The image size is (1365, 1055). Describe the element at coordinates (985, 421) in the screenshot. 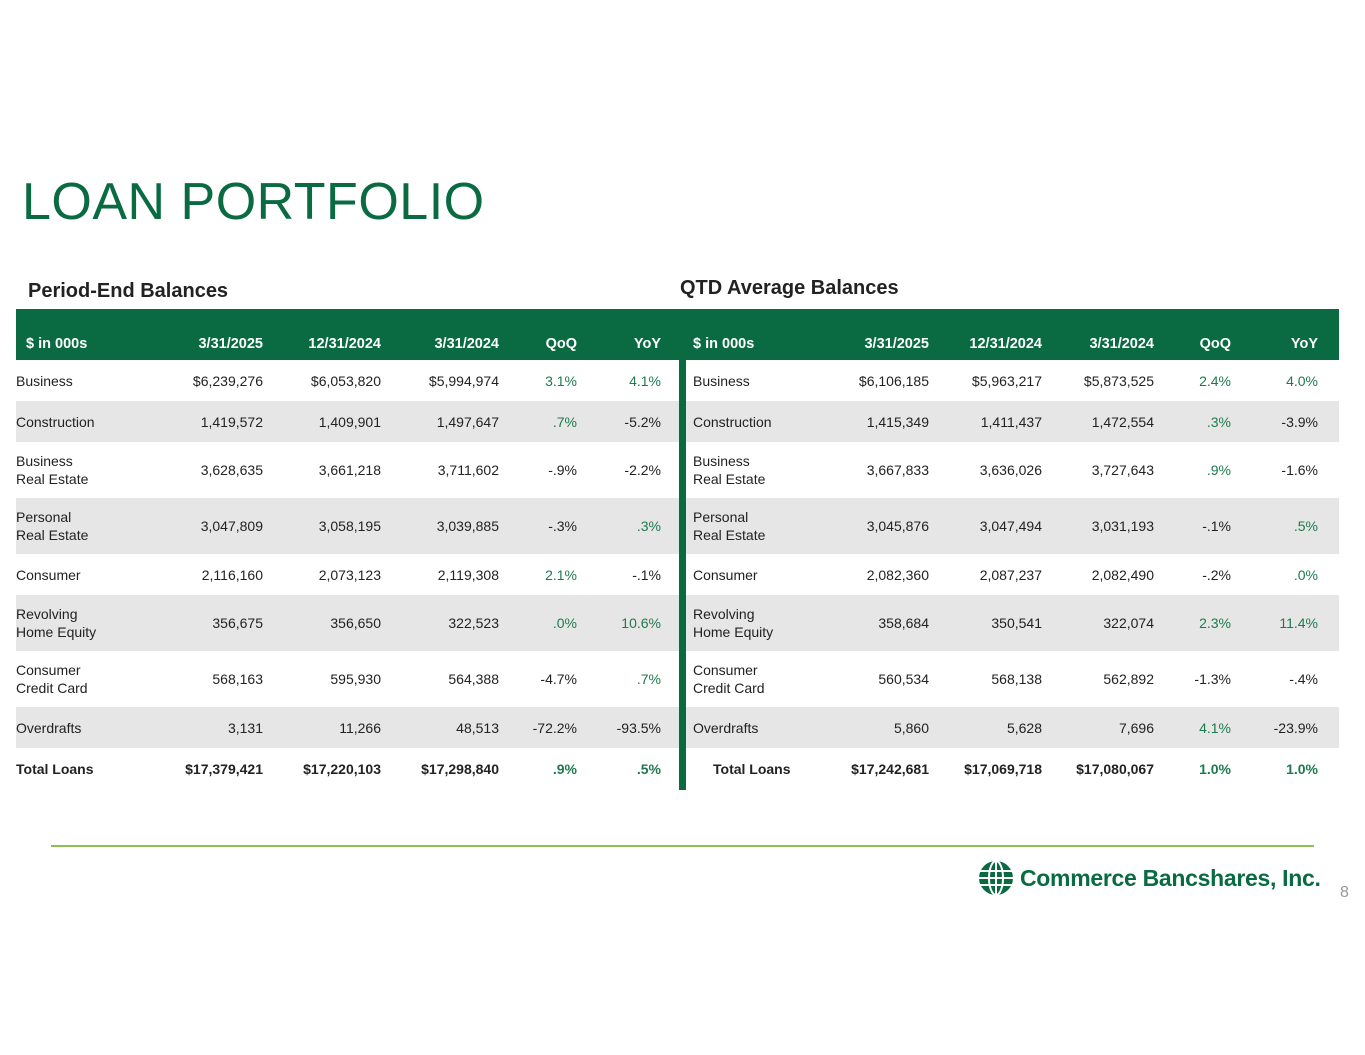

I see `cell-v2: 1,411,437` at that location.